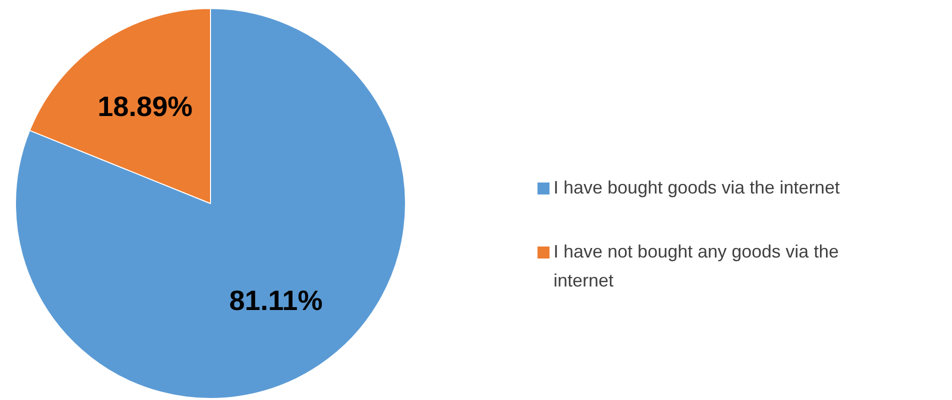 This screenshot has width=952, height=400. What do you see at coordinates (696, 266) in the screenshot?
I see `legend-label: I have not bought any goods via the internet` at bounding box center [696, 266].